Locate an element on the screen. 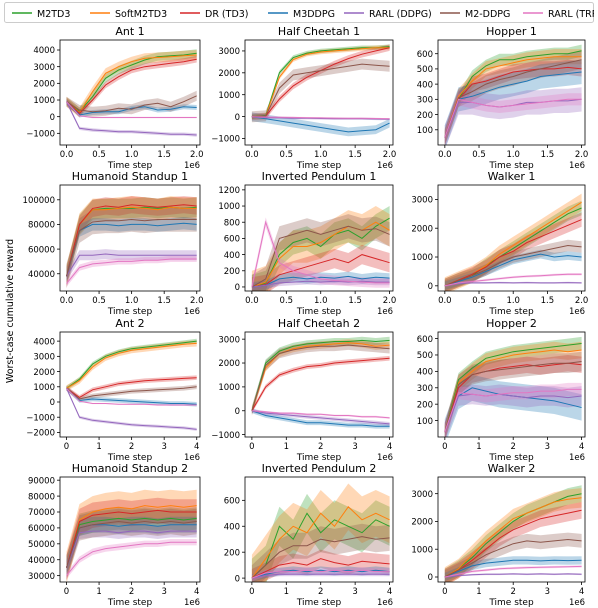 This screenshot has width=598, height=608. y-tick-label: 200 is located at coordinates (425, 116).